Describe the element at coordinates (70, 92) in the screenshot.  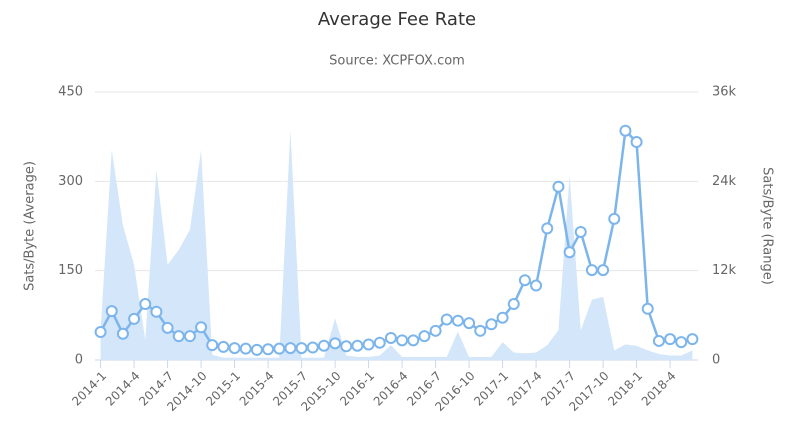
I see `y-tick-label: 450` at that location.